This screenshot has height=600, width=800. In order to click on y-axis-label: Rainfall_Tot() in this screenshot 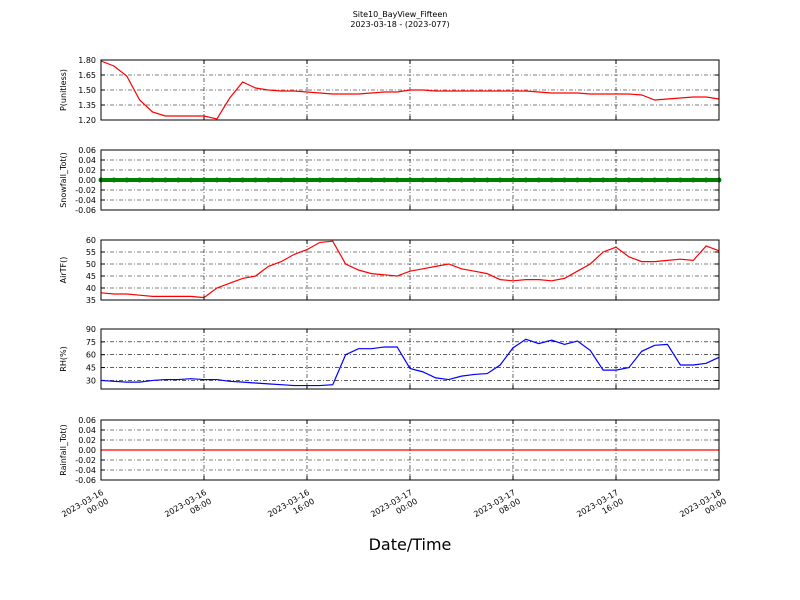, I will do `click(63, 450)`.